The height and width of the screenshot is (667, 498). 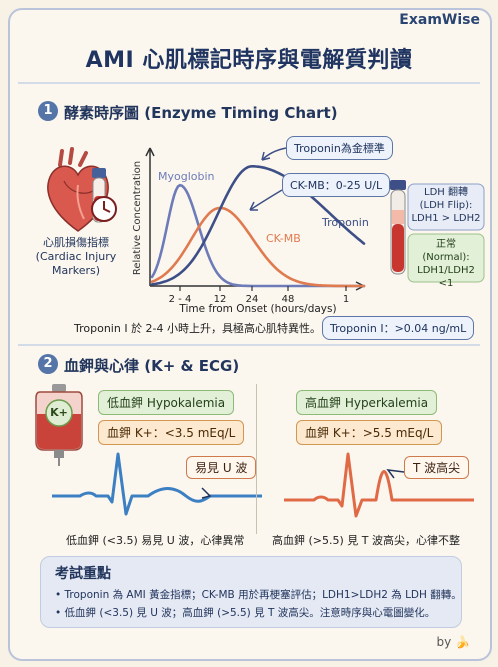 What do you see at coordinates (366, 540) in the screenshot?
I see `hyperkalemia-caption: 高血鉀 (>5.5) 見 T 波高尖，心律不整` at bounding box center [366, 540].